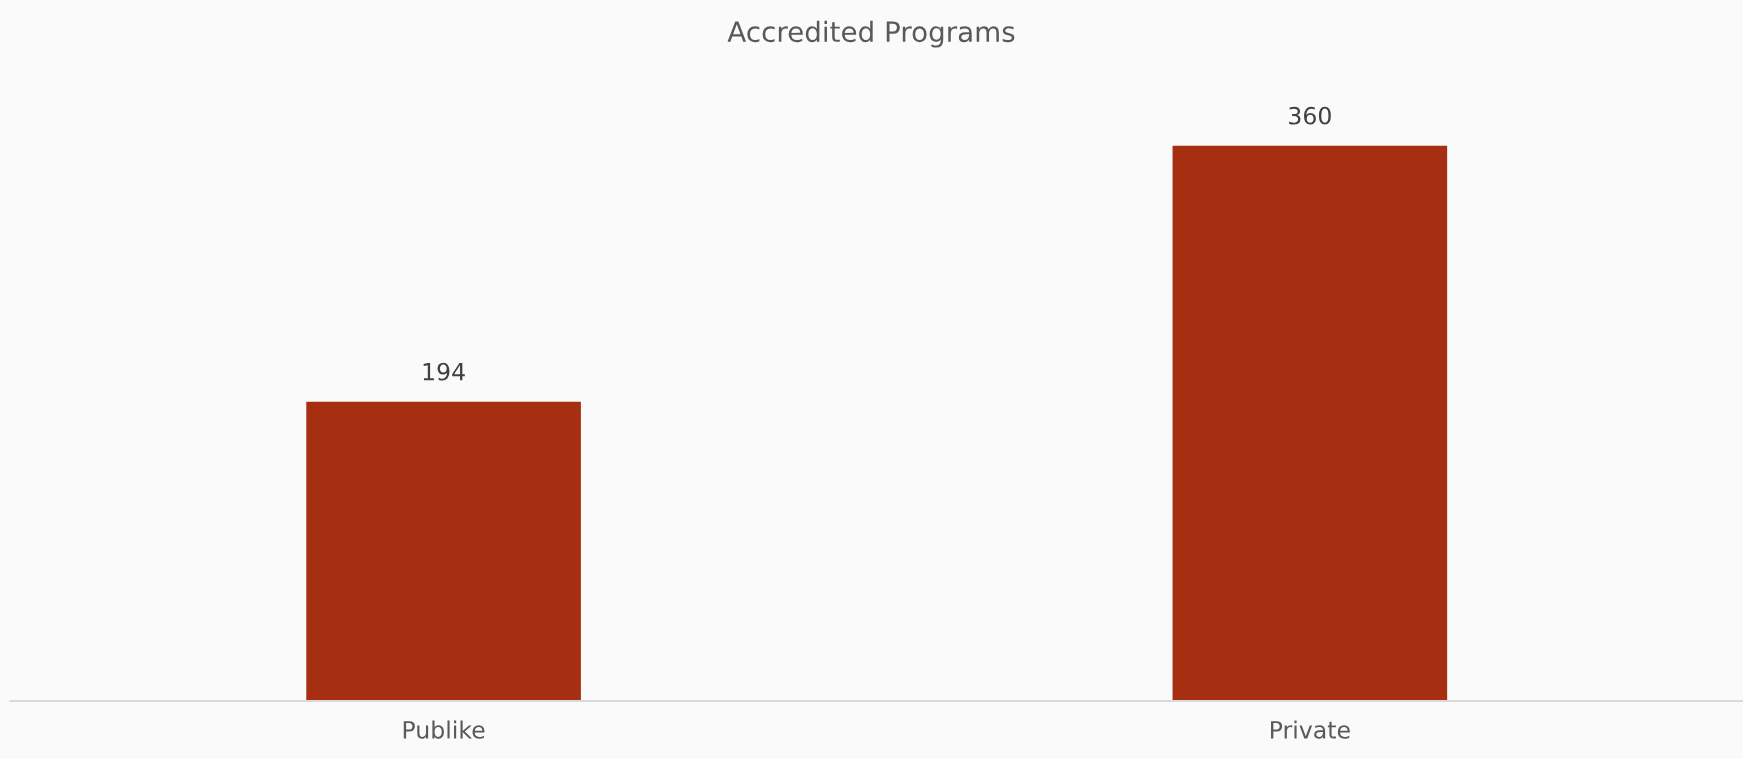 The height and width of the screenshot is (759, 1743). I want to click on x-tick-label: Private, so click(1310, 729).